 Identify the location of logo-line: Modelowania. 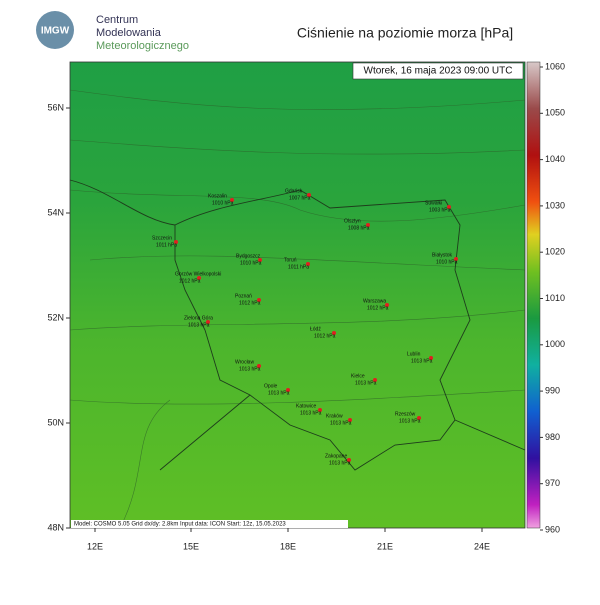
(129, 33).